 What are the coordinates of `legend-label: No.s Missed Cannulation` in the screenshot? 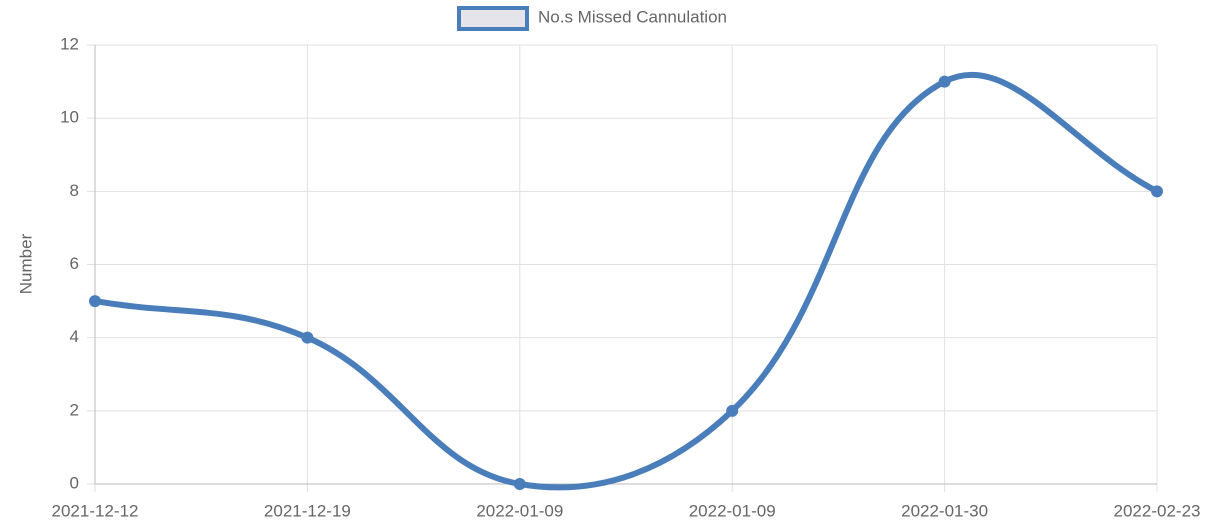 It's located at (632, 16).